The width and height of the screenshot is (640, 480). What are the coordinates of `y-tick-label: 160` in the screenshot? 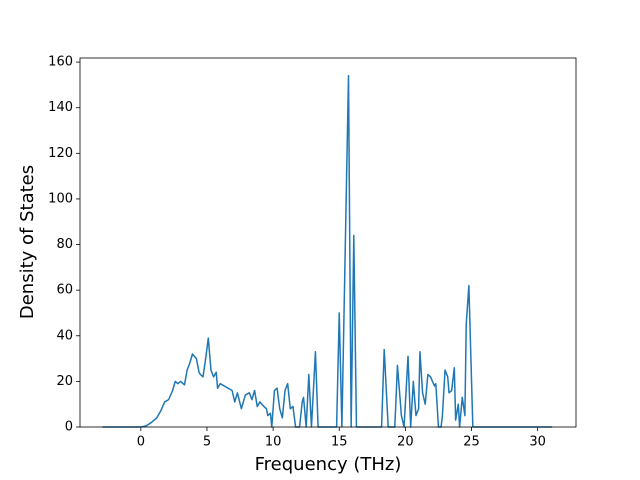 It's located at (60, 62).